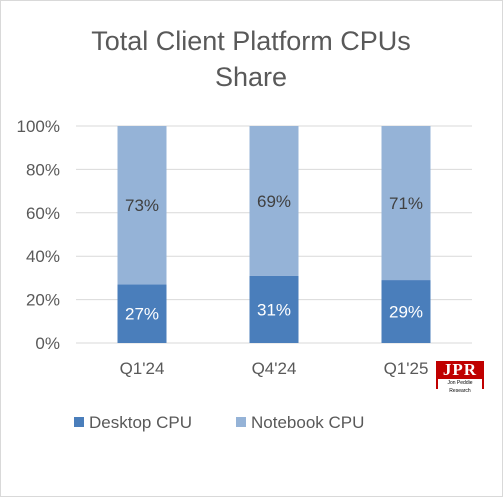  What do you see at coordinates (460, 369) in the screenshot?
I see `logo-text: JPR` at bounding box center [460, 369].